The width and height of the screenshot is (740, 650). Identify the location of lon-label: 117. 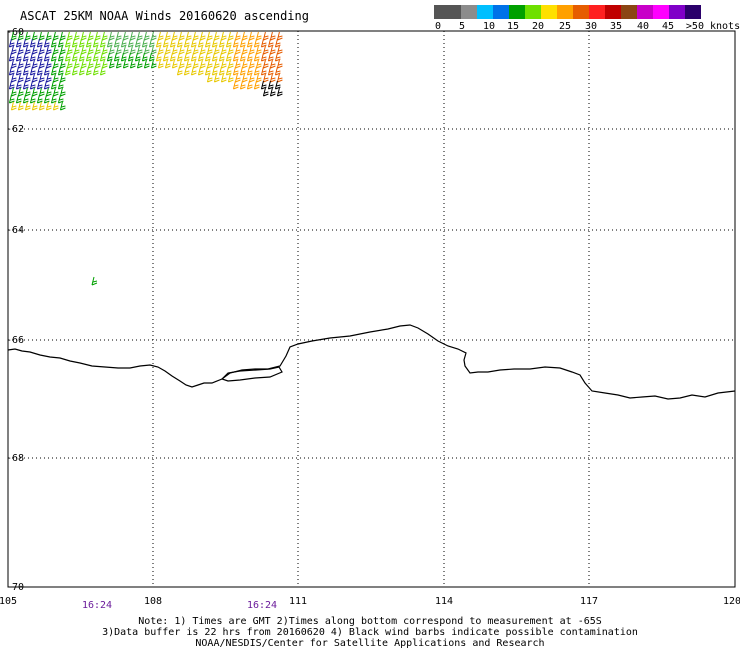
(589, 601).